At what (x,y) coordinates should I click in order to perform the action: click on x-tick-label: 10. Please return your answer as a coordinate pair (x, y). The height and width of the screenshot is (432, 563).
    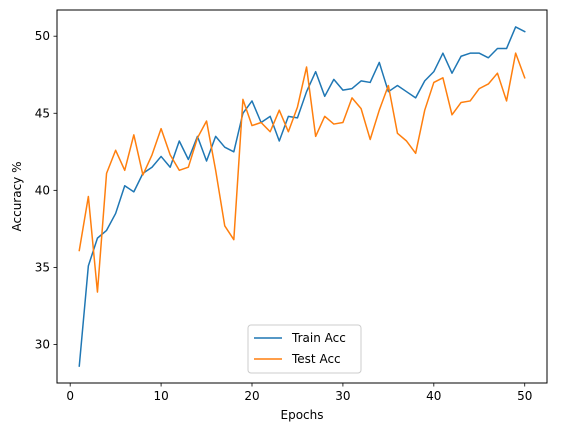
    Looking at the image, I should click on (160, 396).